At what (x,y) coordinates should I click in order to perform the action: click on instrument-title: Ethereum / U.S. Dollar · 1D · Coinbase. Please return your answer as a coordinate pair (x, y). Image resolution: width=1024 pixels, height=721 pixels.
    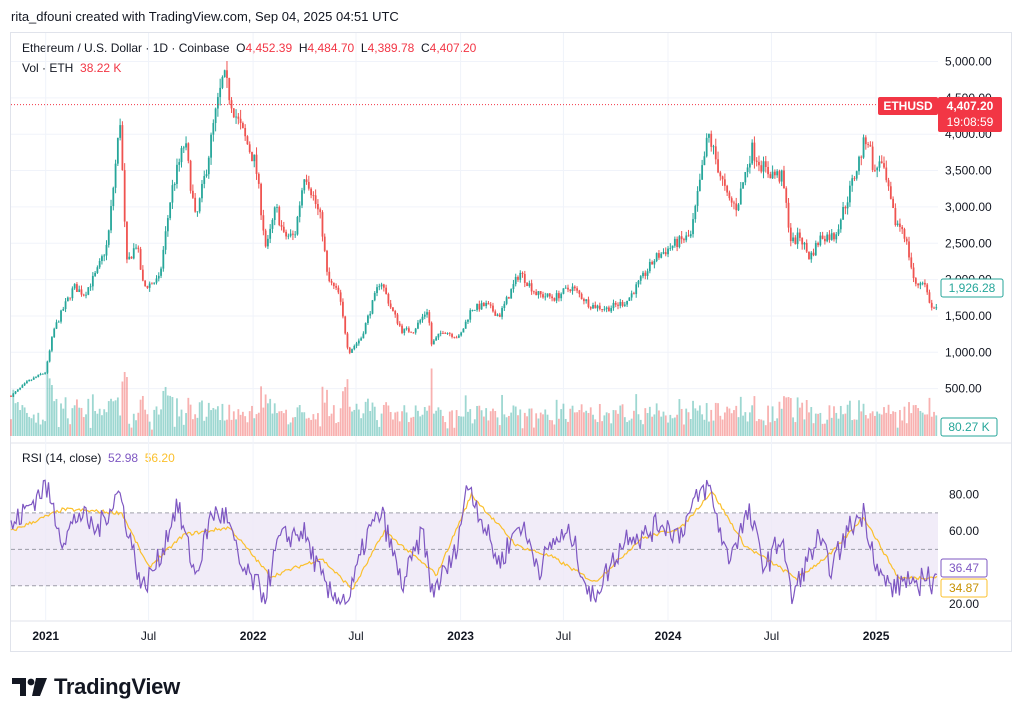
    Looking at the image, I should click on (126, 48).